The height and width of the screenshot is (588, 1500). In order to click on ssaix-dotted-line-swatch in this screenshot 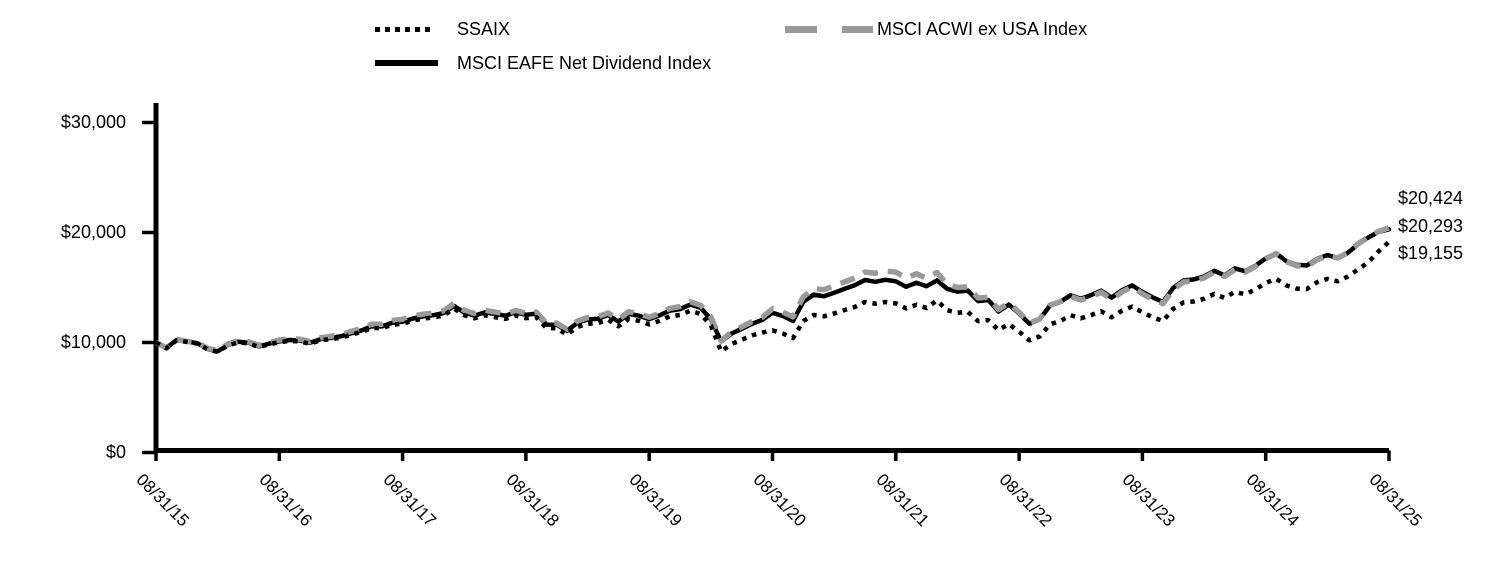, I will do `click(416, 29)`.